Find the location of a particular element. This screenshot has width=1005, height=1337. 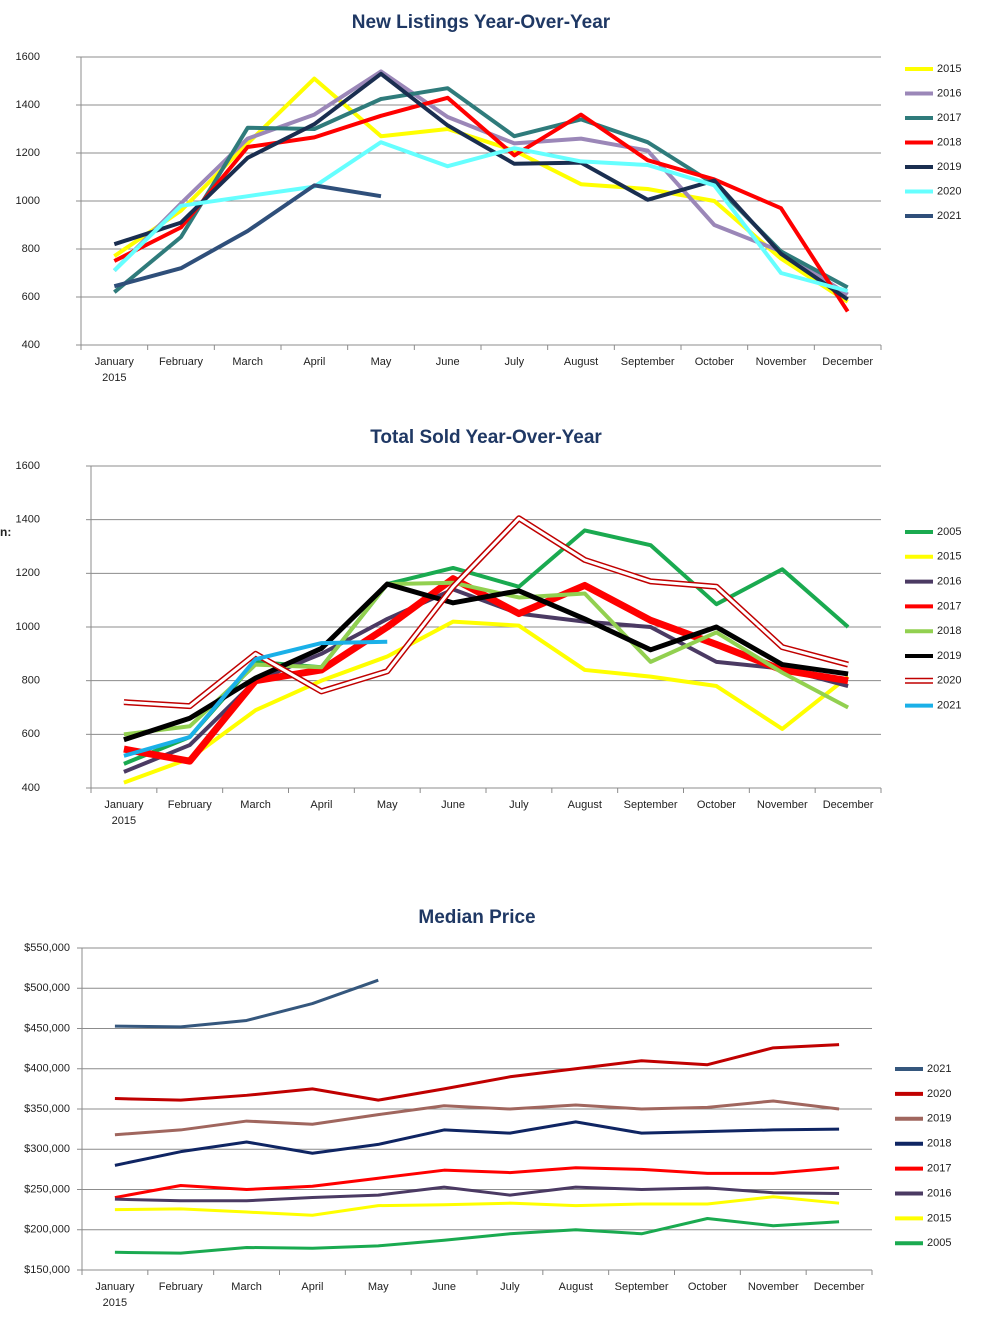

y-tick-label: $400,000 is located at coordinates (47, 1069).